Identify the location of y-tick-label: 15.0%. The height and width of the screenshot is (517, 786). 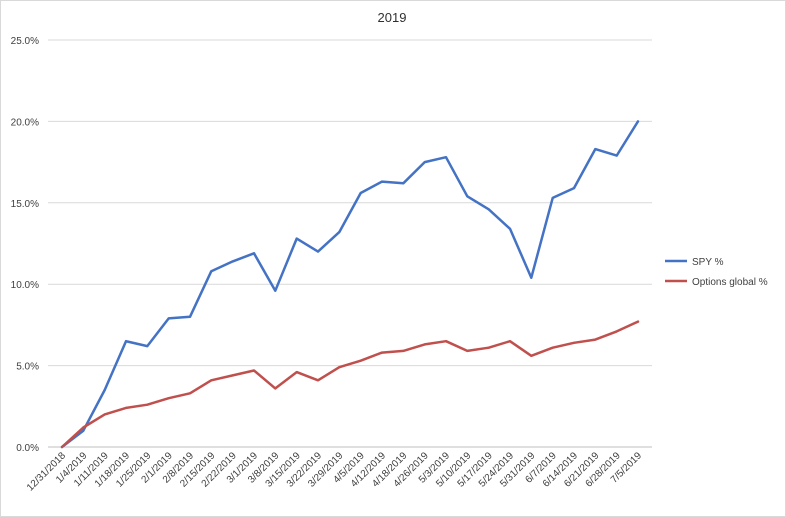
(25, 204).